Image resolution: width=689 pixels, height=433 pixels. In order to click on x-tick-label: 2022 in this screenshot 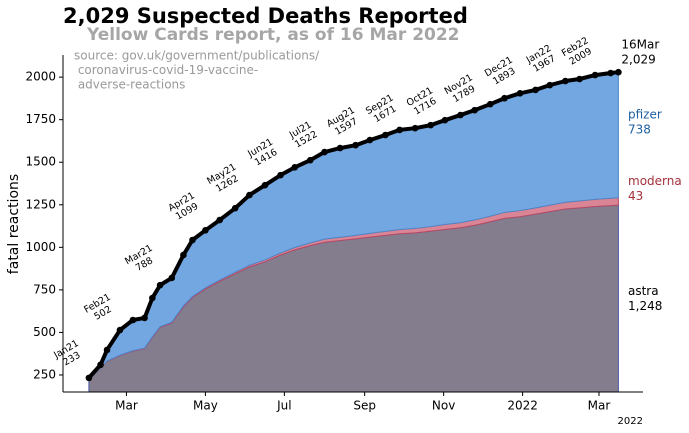, I will do `click(522, 406)`.